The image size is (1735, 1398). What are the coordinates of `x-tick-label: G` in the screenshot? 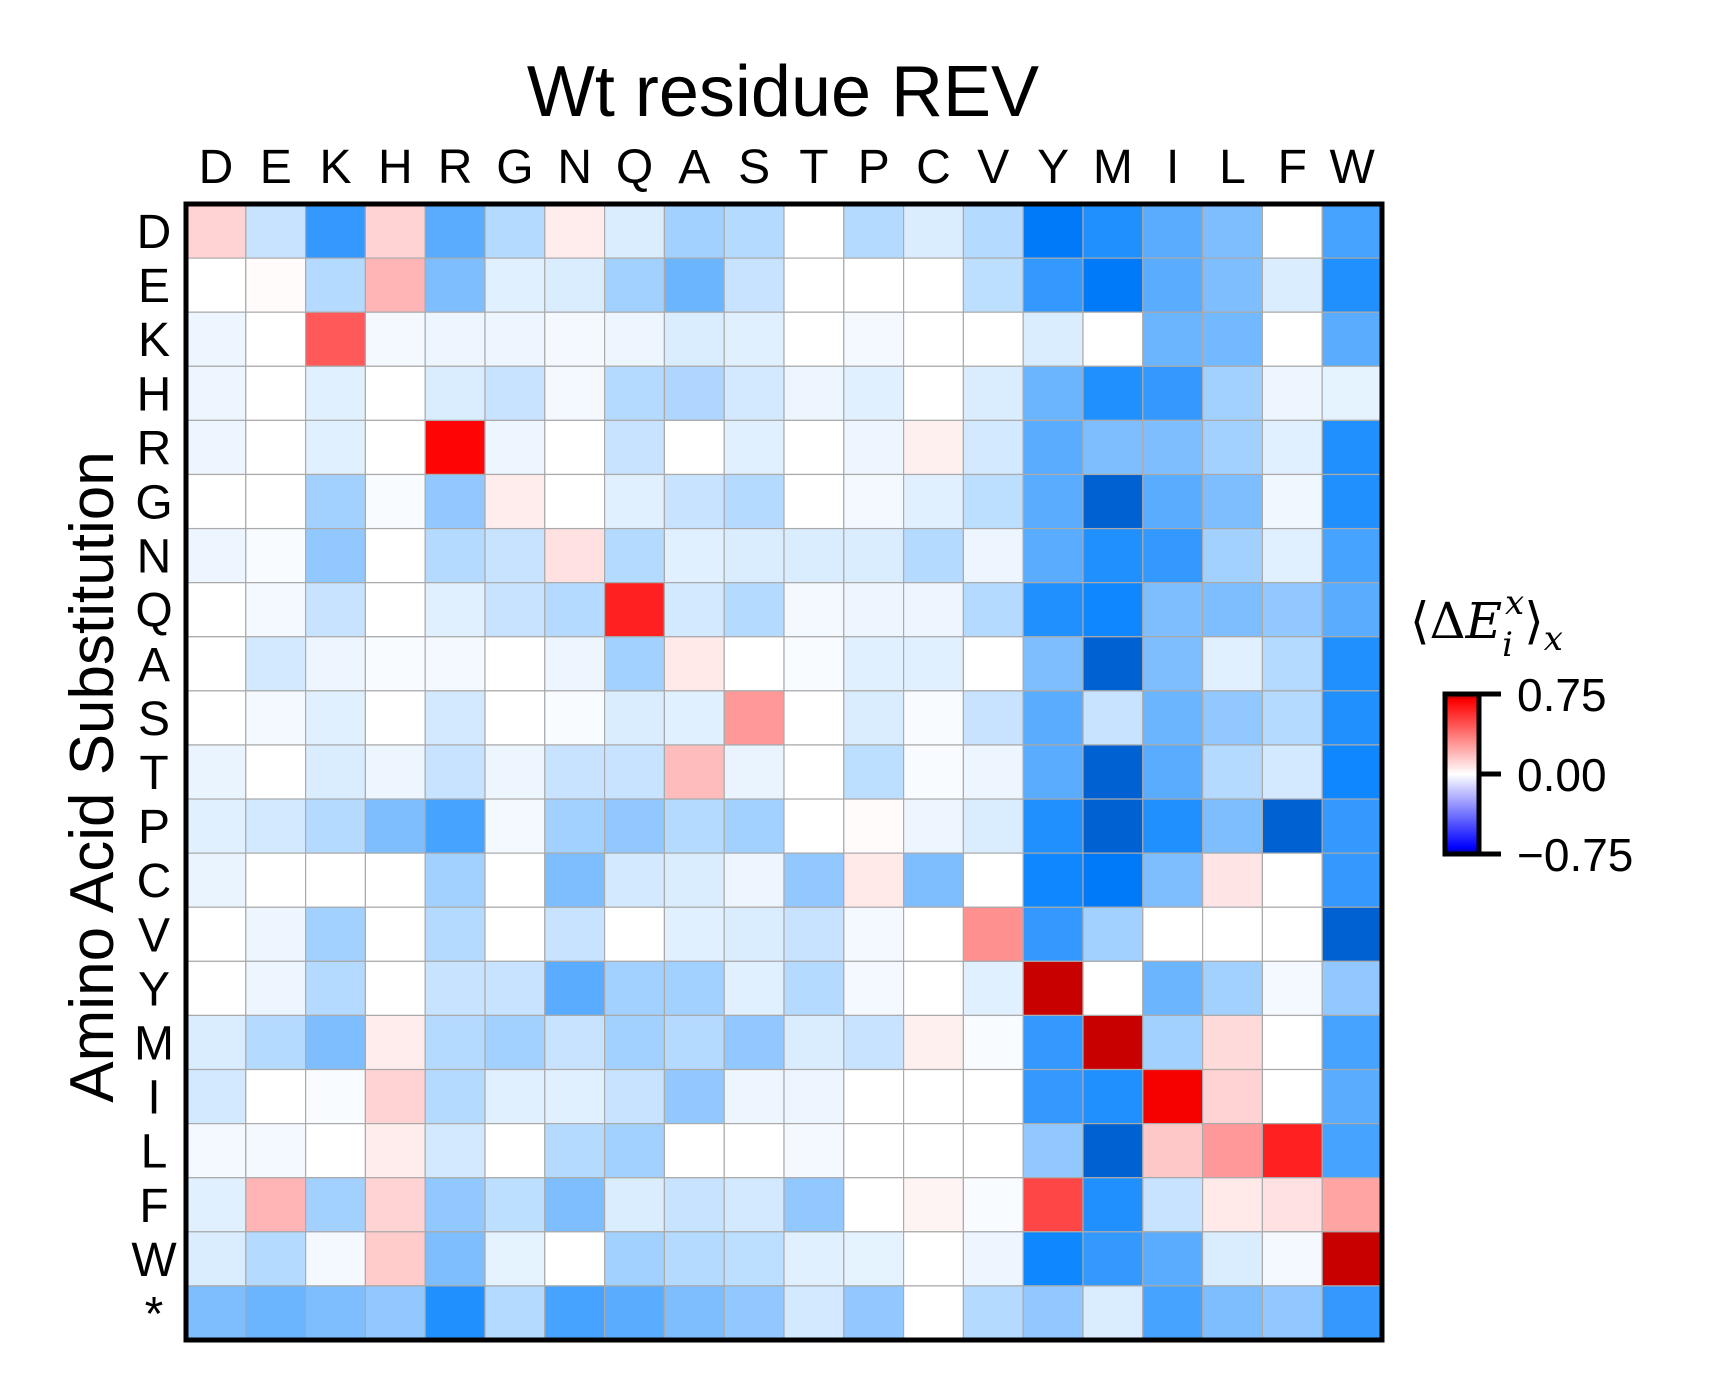 It's located at (514, 167).